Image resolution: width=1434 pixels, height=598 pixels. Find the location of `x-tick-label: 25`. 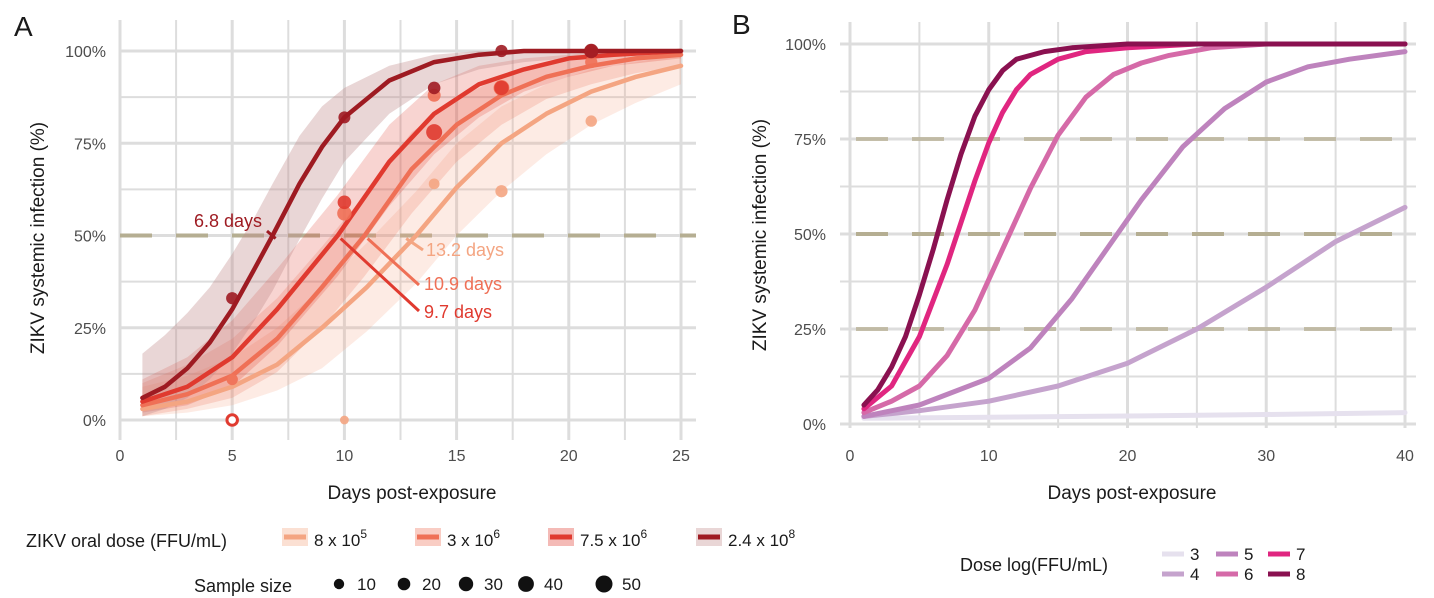

x-tick-label: 25 is located at coordinates (681, 456).